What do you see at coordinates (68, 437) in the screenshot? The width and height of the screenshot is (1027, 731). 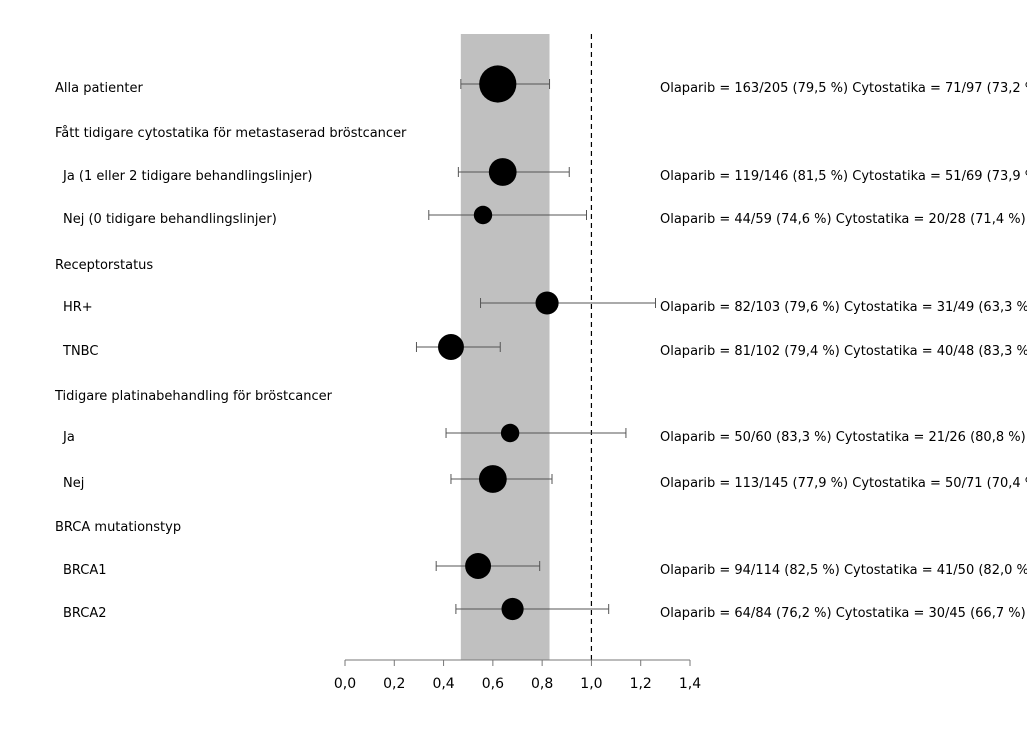 I see `row-label: Ja` at bounding box center [68, 437].